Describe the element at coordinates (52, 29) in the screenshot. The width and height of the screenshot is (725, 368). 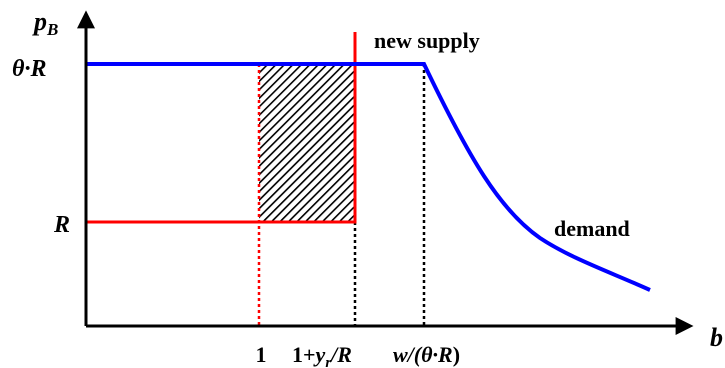
I see `y-axis-label-subscript: B` at that location.